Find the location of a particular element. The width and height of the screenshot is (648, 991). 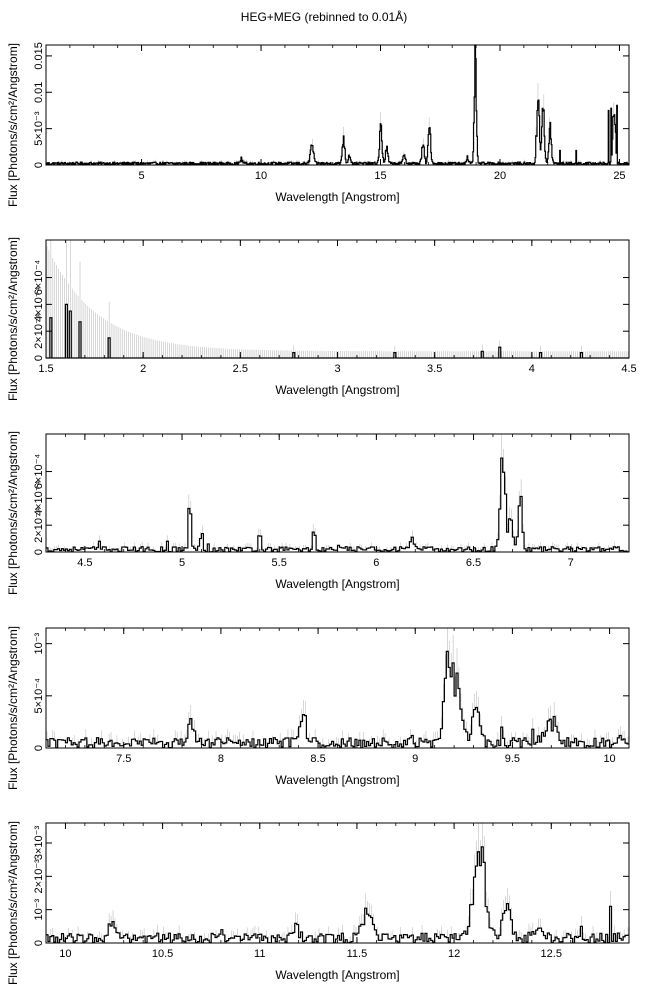

x-tick-label: 2 is located at coordinates (143, 369).